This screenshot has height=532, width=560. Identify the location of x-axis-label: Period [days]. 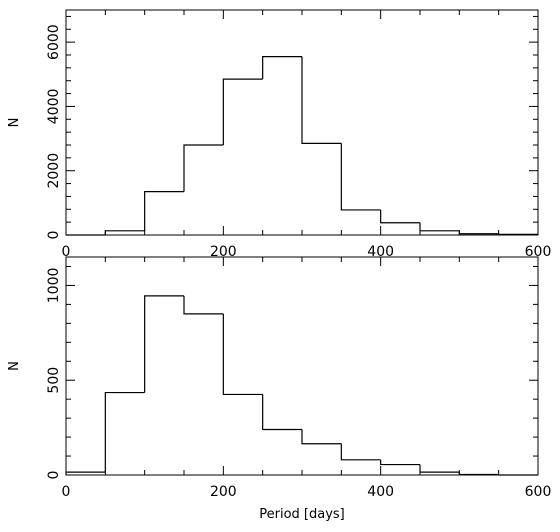
(302, 514).